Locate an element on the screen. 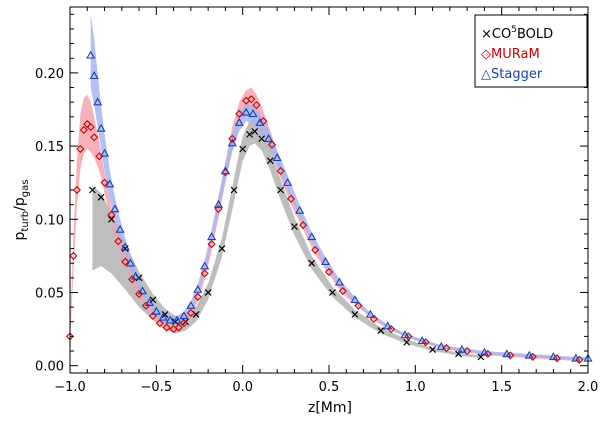 Image resolution: width=600 pixels, height=421 pixels. x-tick-label: −1.0 is located at coordinates (70, 387).